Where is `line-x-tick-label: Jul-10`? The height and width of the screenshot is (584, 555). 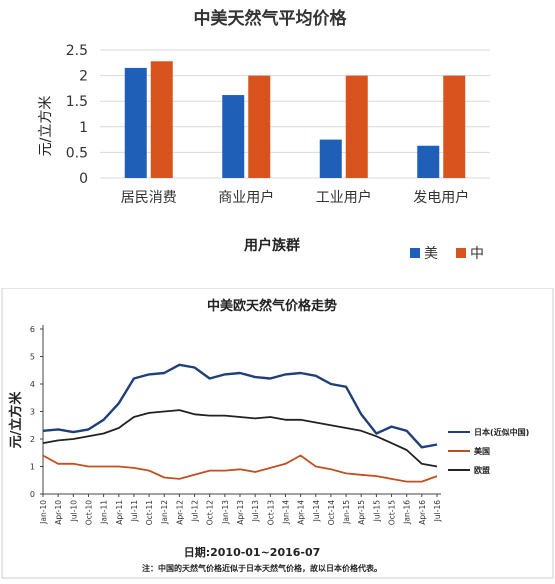
line-x-tick-label: Jul-10 is located at coordinates (73, 511).